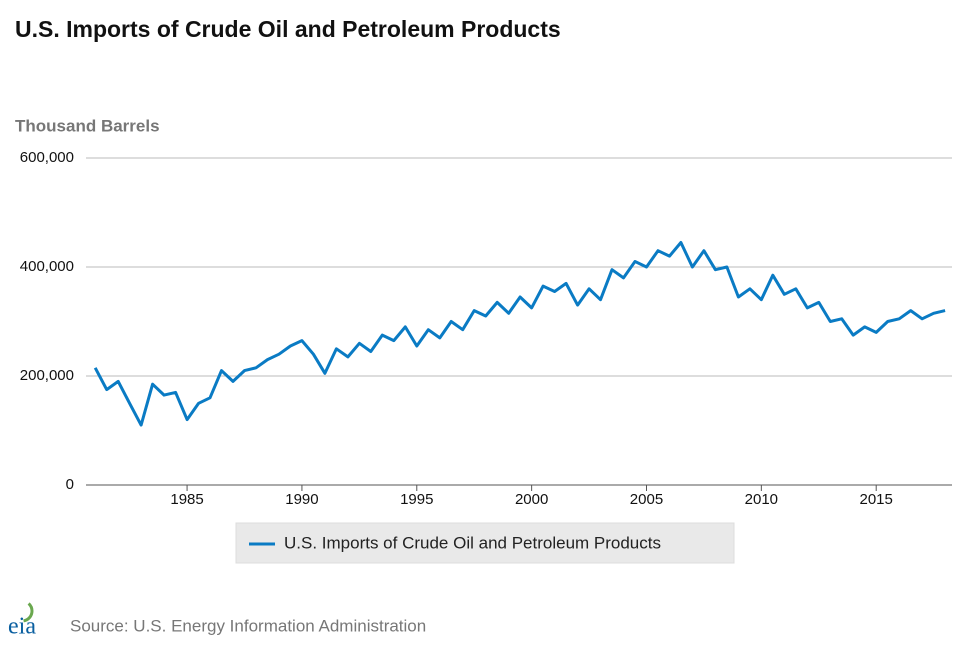  I want to click on legend-box, so click(485, 543).